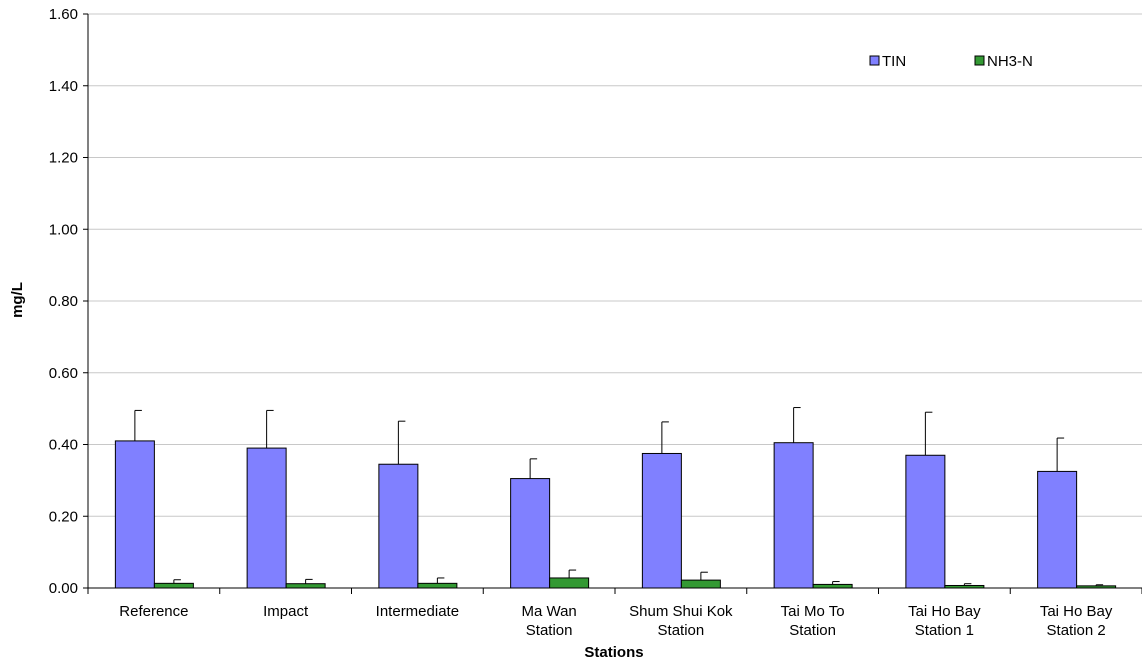 This screenshot has height=666, width=1142. I want to click on y-axis-title: mg/L, so click(17, 300).